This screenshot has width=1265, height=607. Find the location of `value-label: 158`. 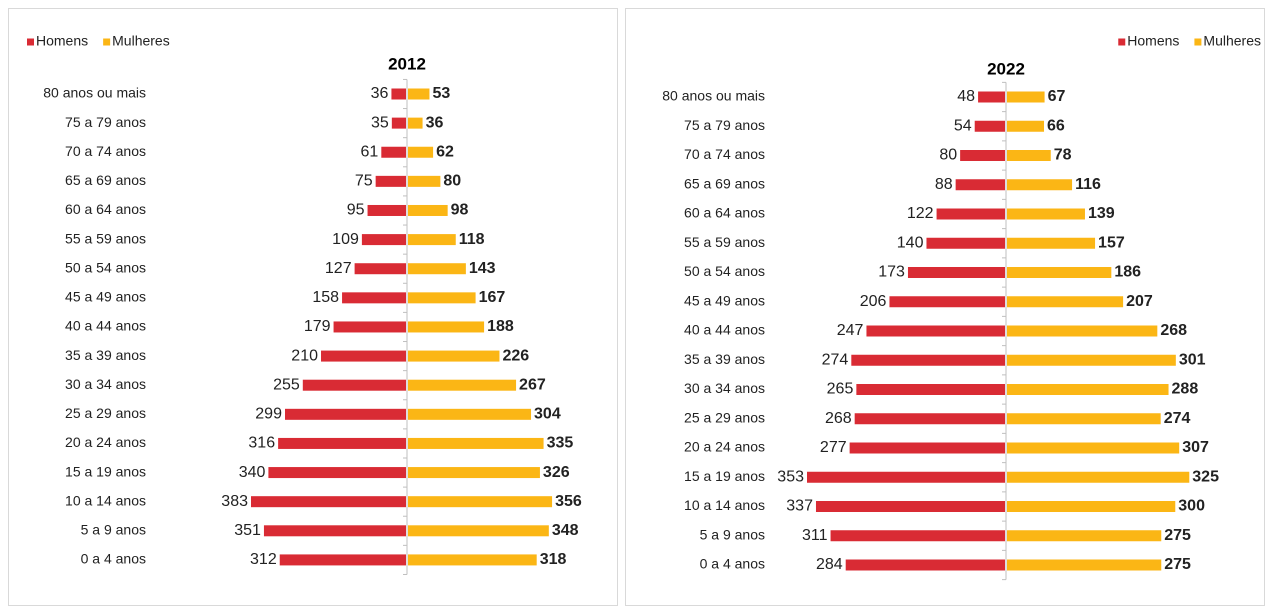

value-label: 158 is located at coordinates (325, 297).